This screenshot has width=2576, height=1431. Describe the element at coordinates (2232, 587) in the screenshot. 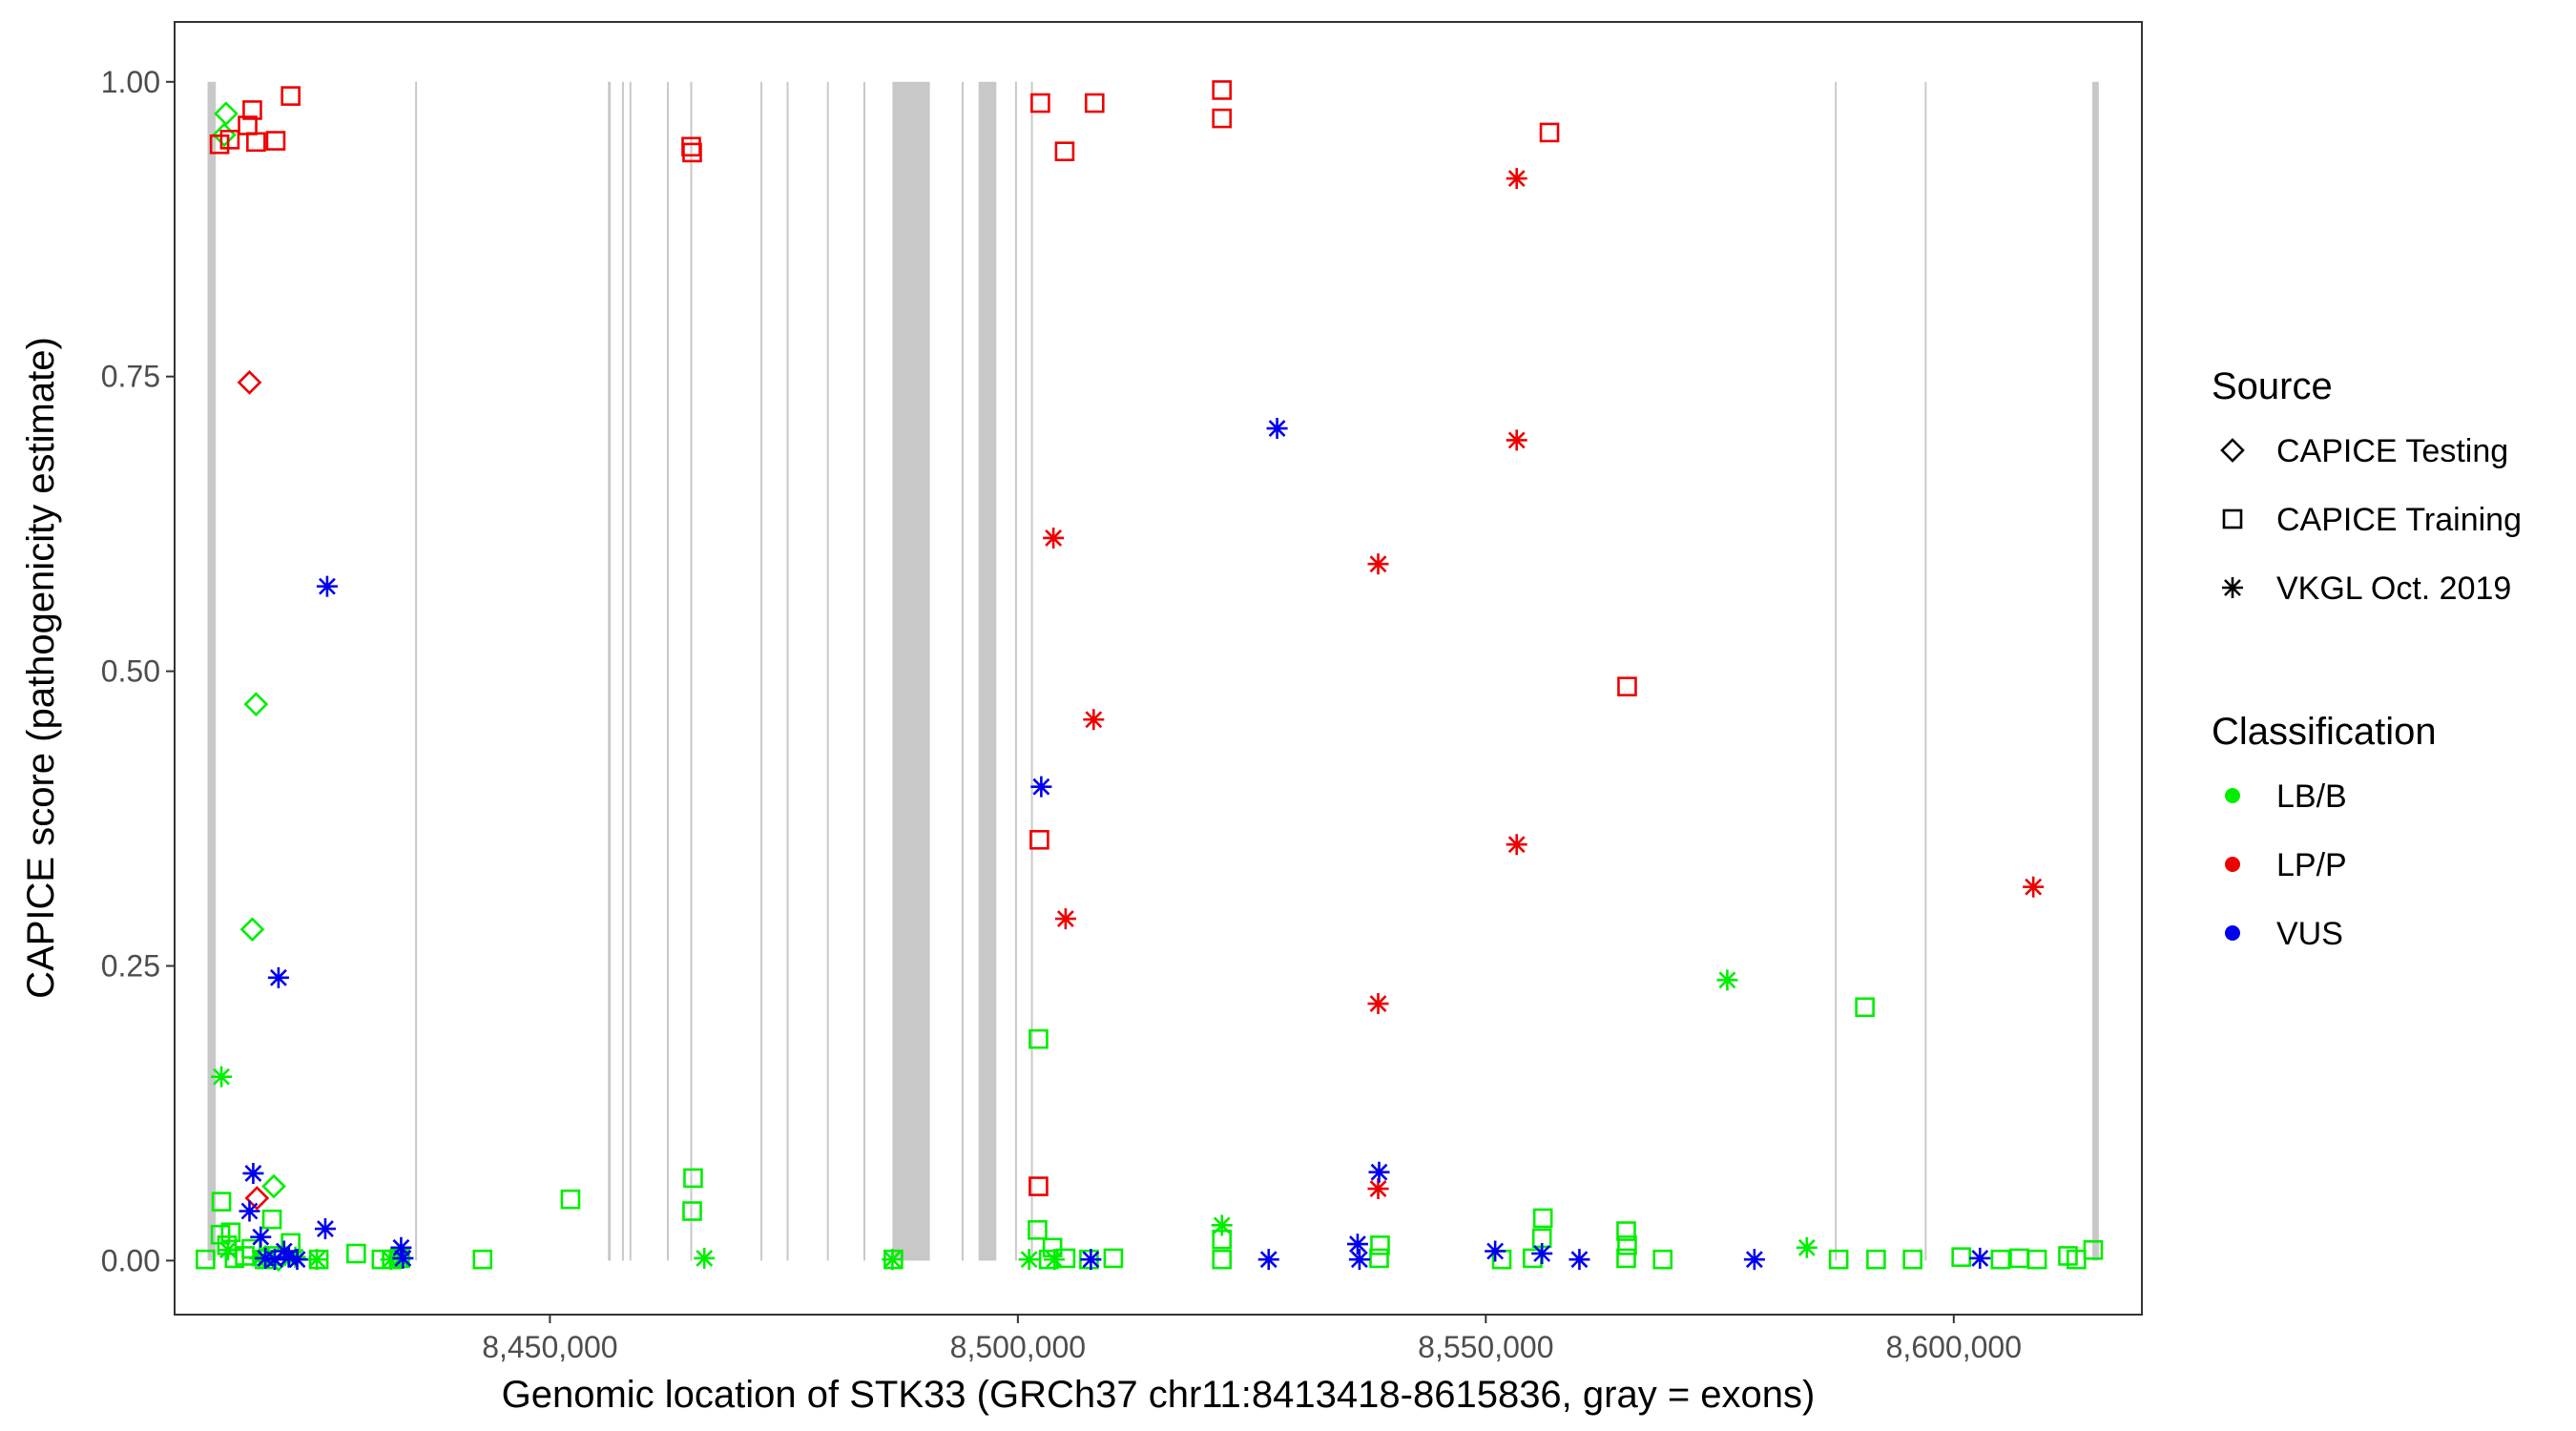

I see `legend-key-asterisk` at that location.